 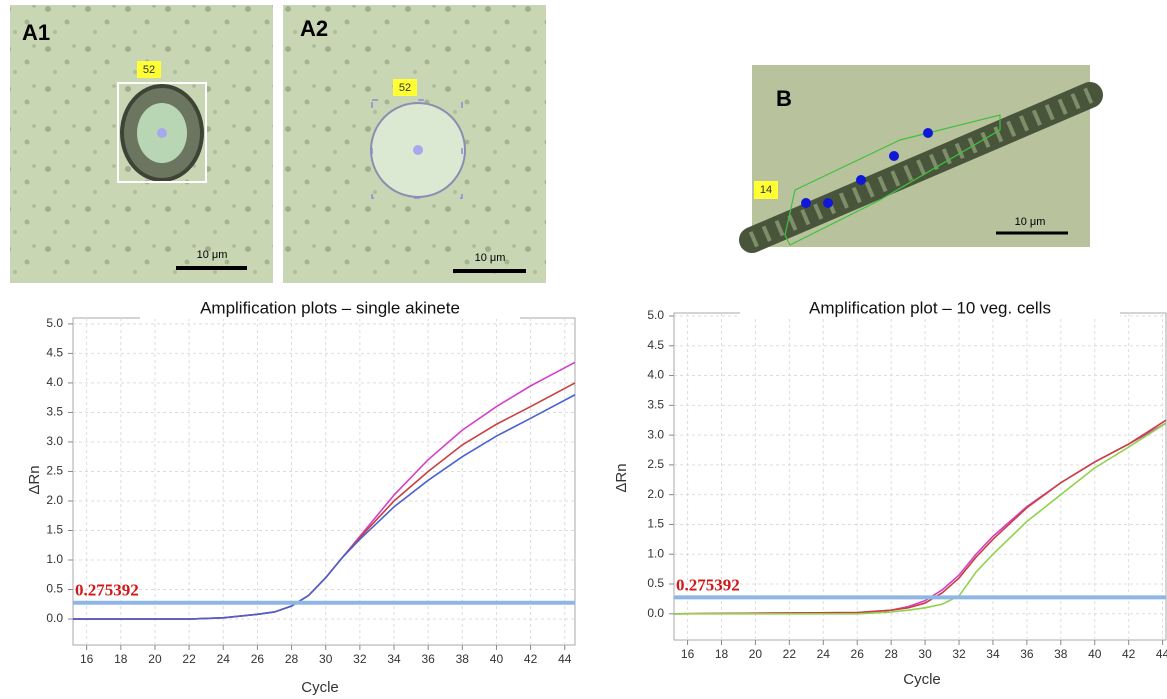 I want to click on panel-label: A1, so click(x=36, y=32).